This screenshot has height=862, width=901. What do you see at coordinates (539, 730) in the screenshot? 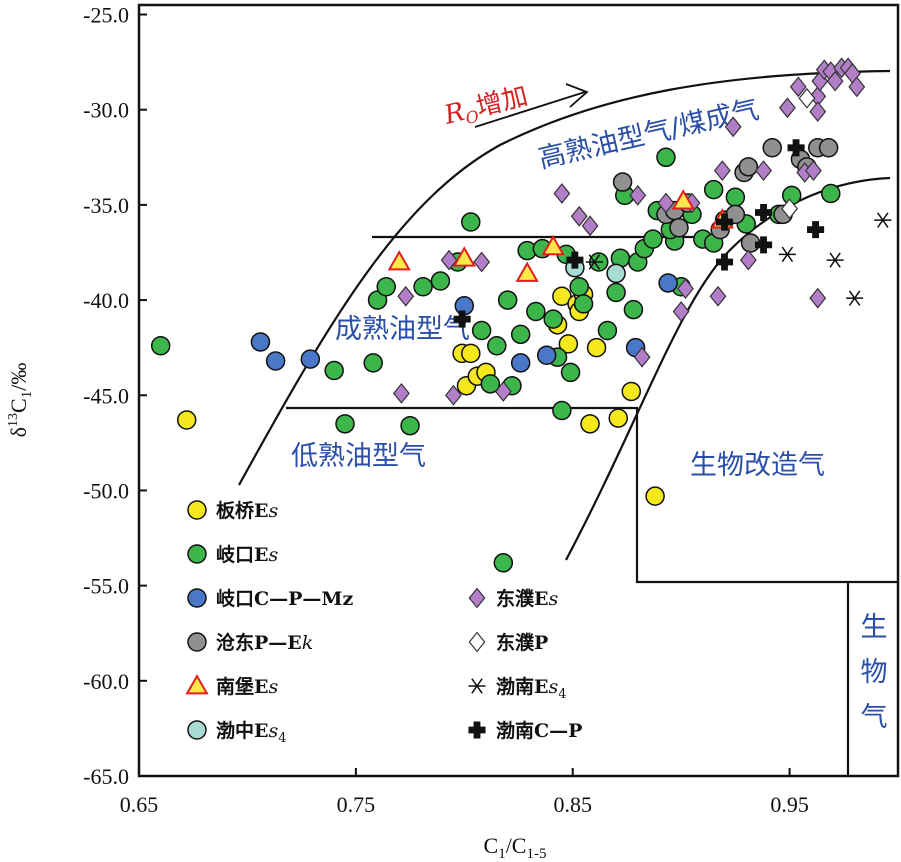
I see `legend-label: 渤南C—P` at bounding box center [539, 730].